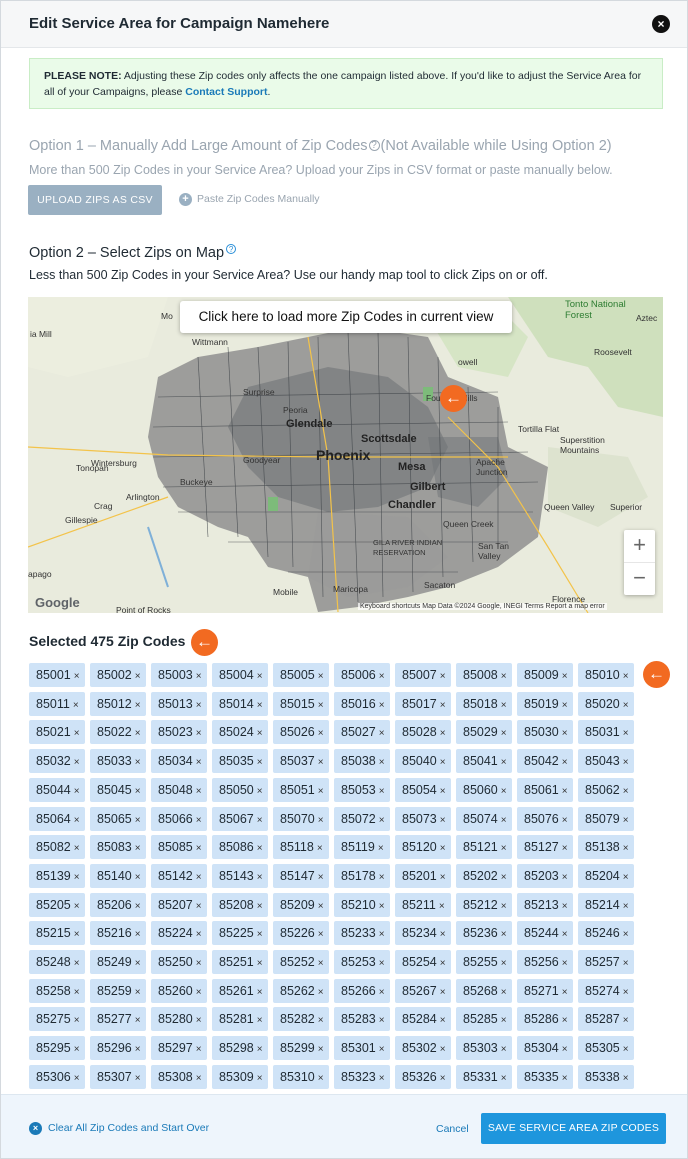 The image size is (688, 1159). I want to click on paste-zip-codes-button: + Paste Zip Codes Manually, so click(249, 199).